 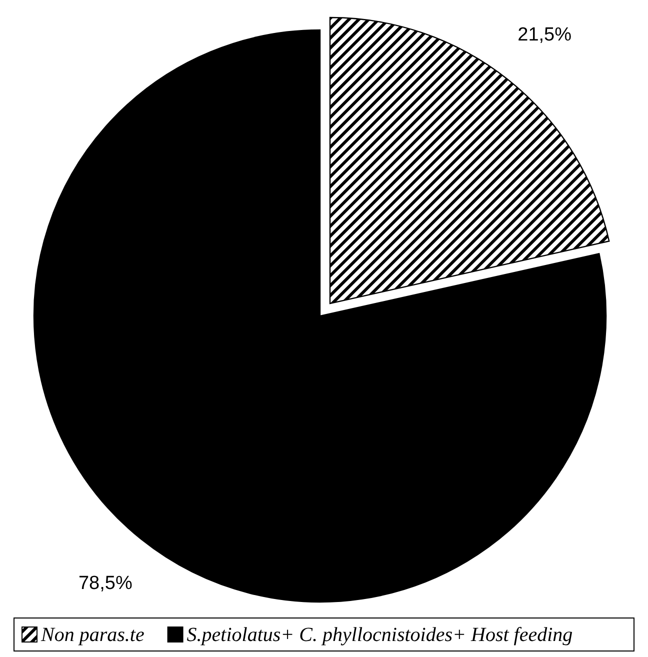 I want to click on data-label: 21,5%, so click(x=545, y=35).